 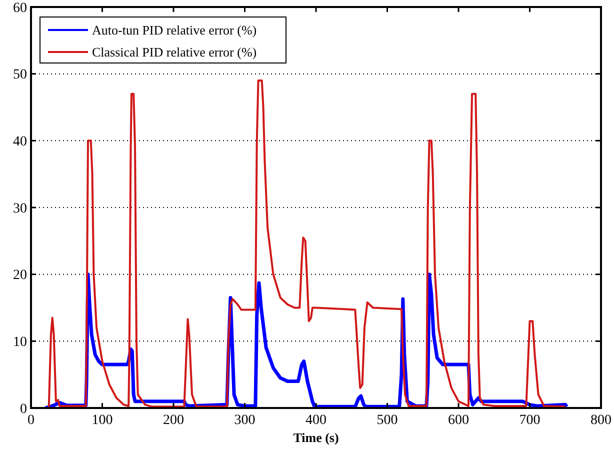 What do you see at coordinates (245, 420) in the screenshot?
I see `x-tick-label: 300` at bounding box center [245, 420].